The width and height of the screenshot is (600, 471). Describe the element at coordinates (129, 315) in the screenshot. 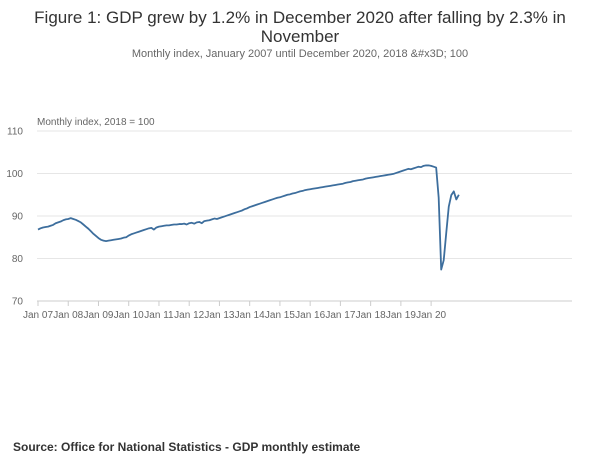

I see `x-tick-label: Jan 10` at that location.